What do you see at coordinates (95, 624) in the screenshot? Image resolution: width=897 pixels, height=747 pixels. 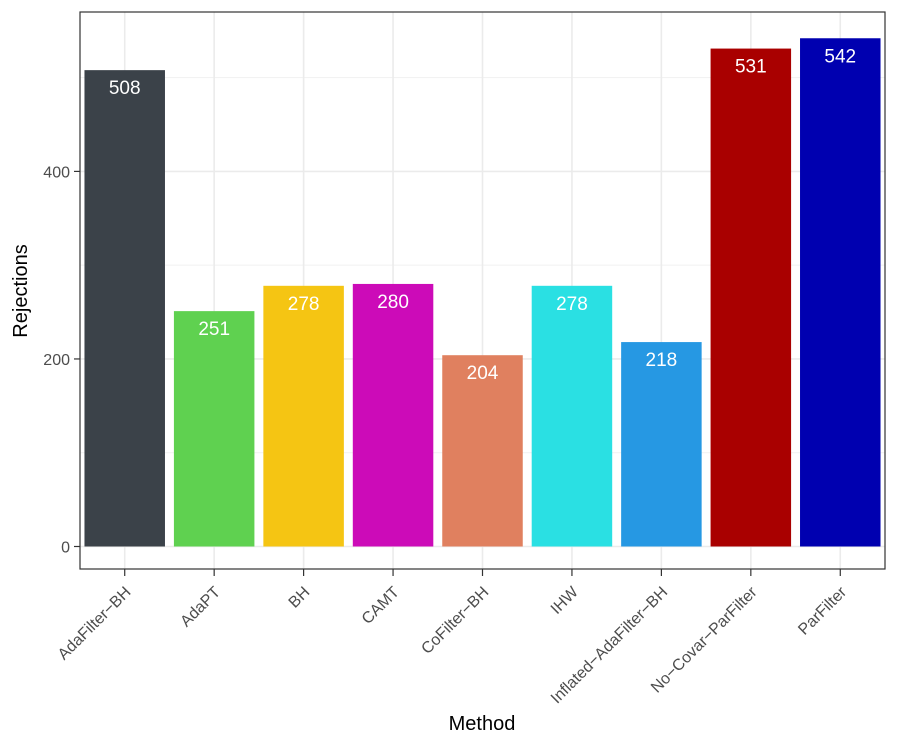 I see `x-tick-label: AdaFilter−BH` at bounding box center [95, 624].